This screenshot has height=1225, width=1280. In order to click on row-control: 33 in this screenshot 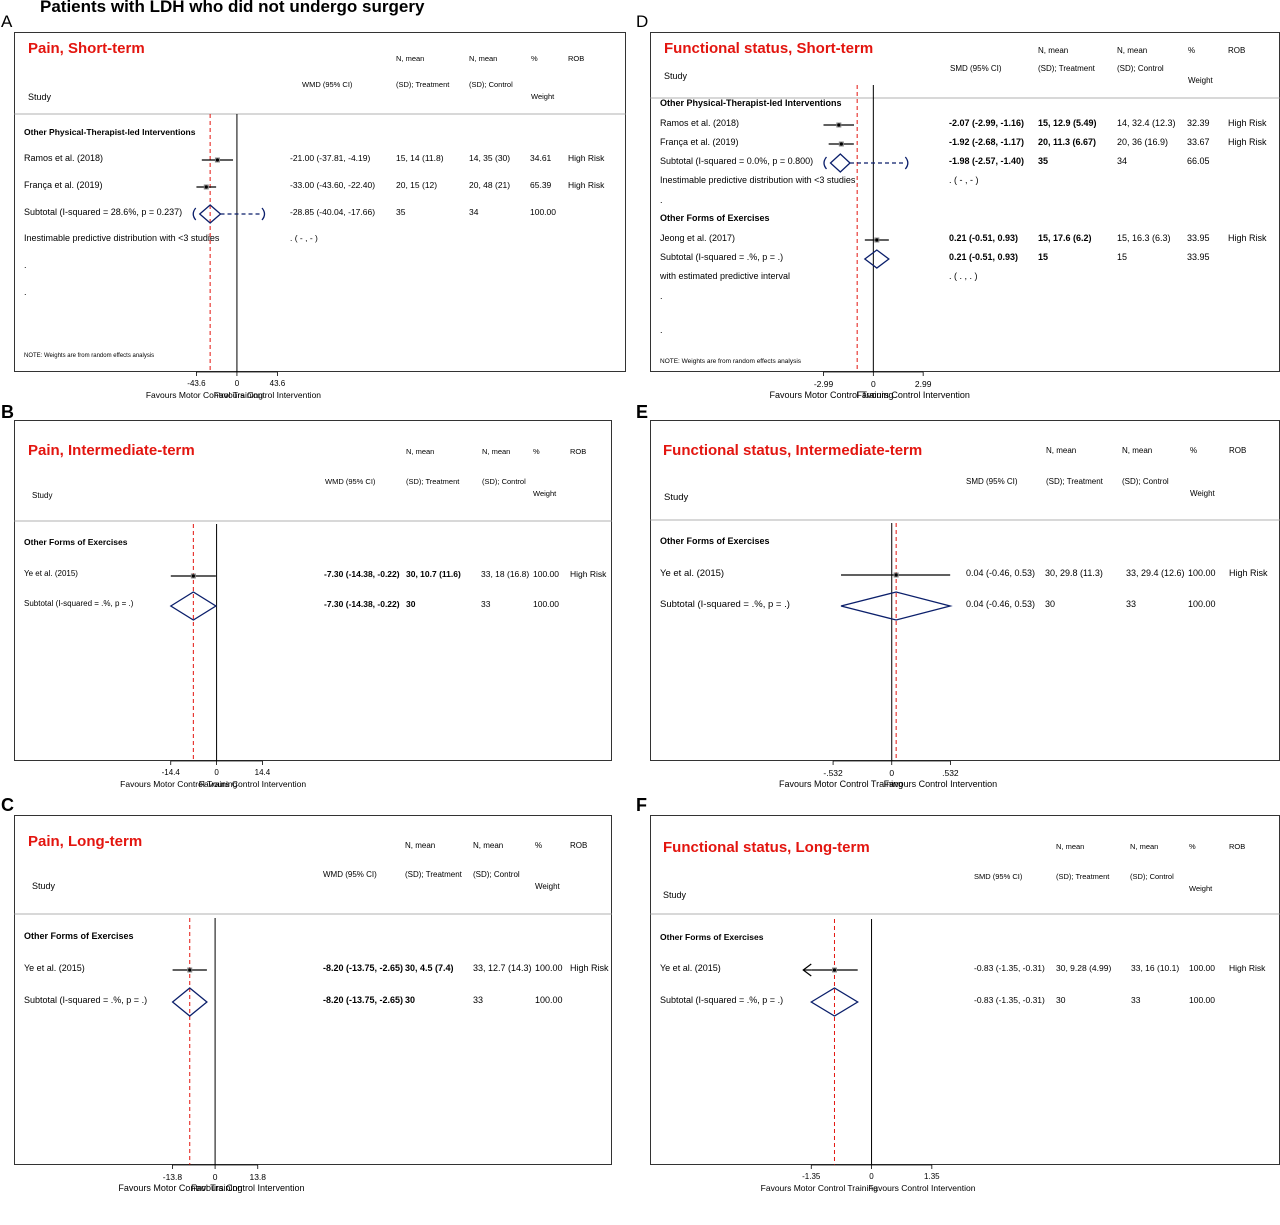, I will do `click(486, 604)`.